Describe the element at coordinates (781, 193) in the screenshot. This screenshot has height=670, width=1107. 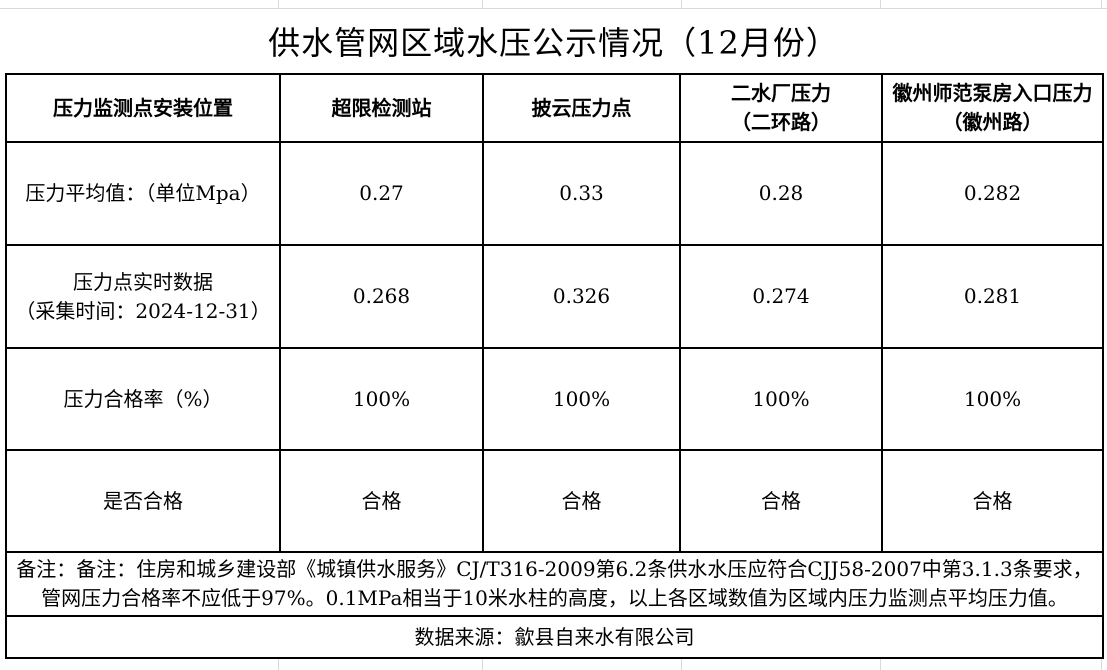
I see `cell-value: 0.28` at that location.